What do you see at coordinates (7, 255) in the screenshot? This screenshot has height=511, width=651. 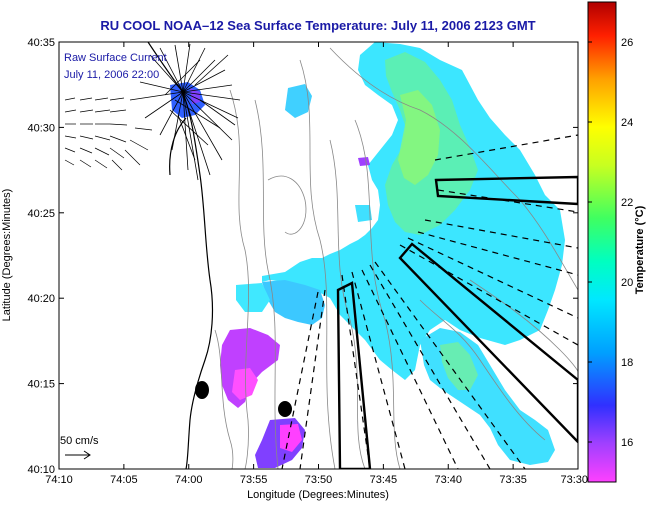 I see `y-axis-label: Latitude (Degrees:Minutes)` at bounding box center [7, 255].